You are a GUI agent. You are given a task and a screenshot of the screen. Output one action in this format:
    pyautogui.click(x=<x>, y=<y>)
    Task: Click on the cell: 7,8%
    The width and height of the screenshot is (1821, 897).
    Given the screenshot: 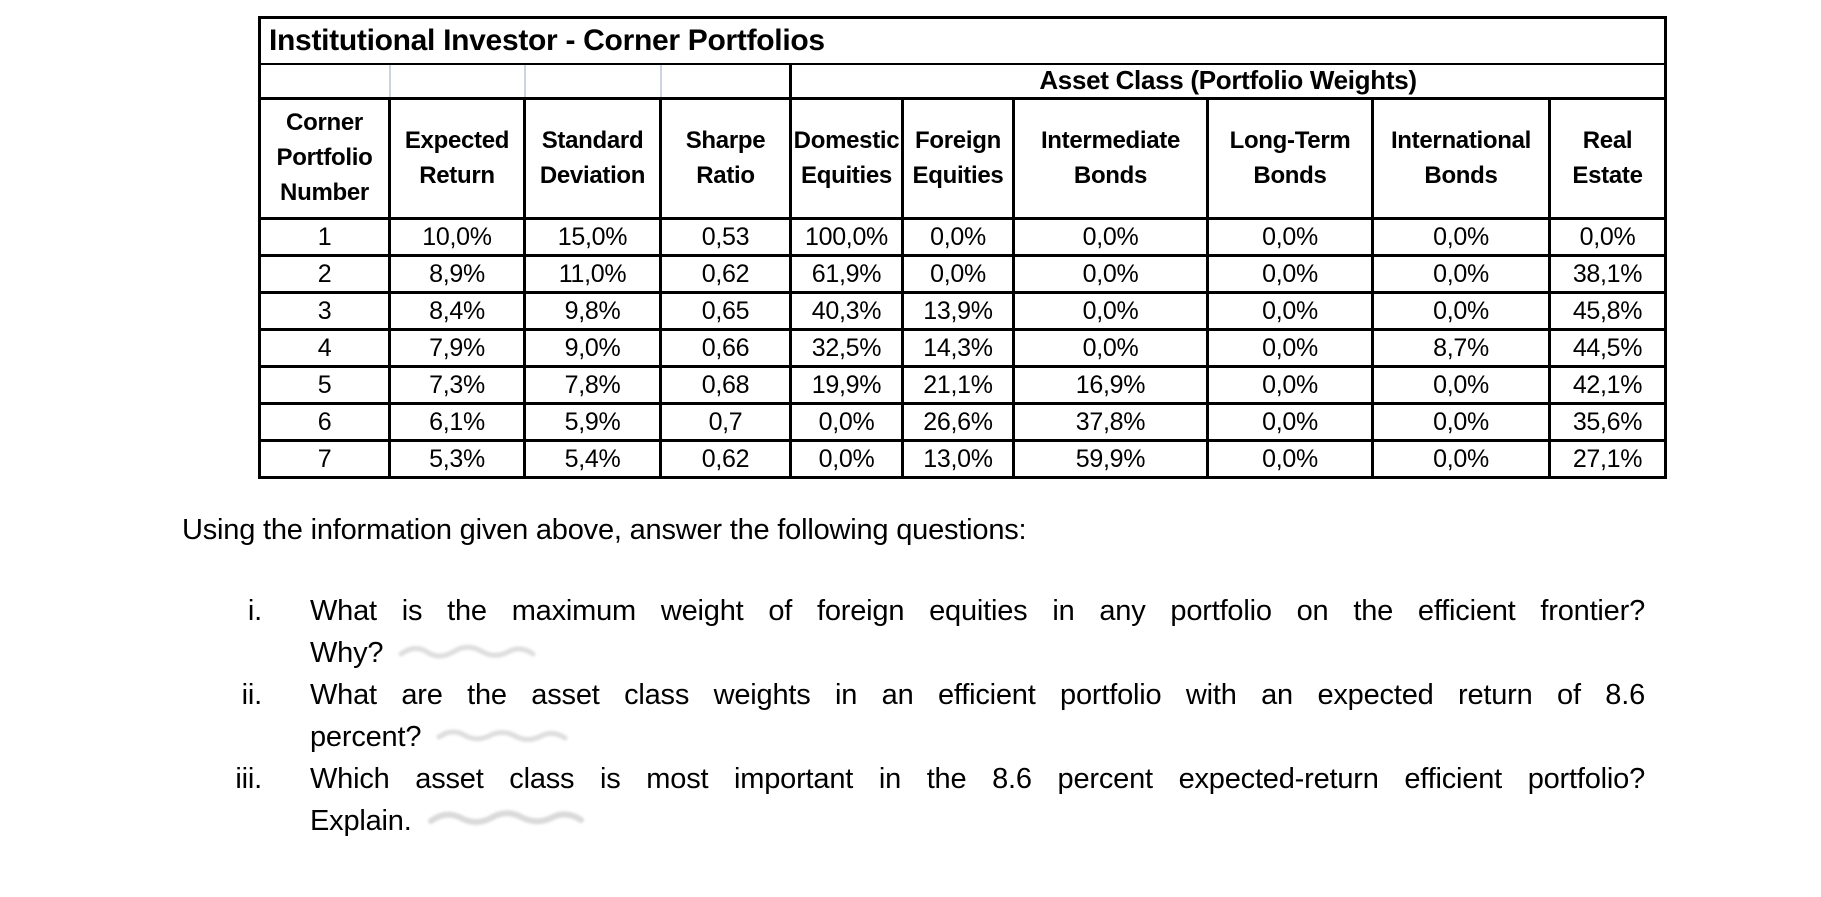 What is the action you would take?
    pyautogui.click(x=592, y=385)
    